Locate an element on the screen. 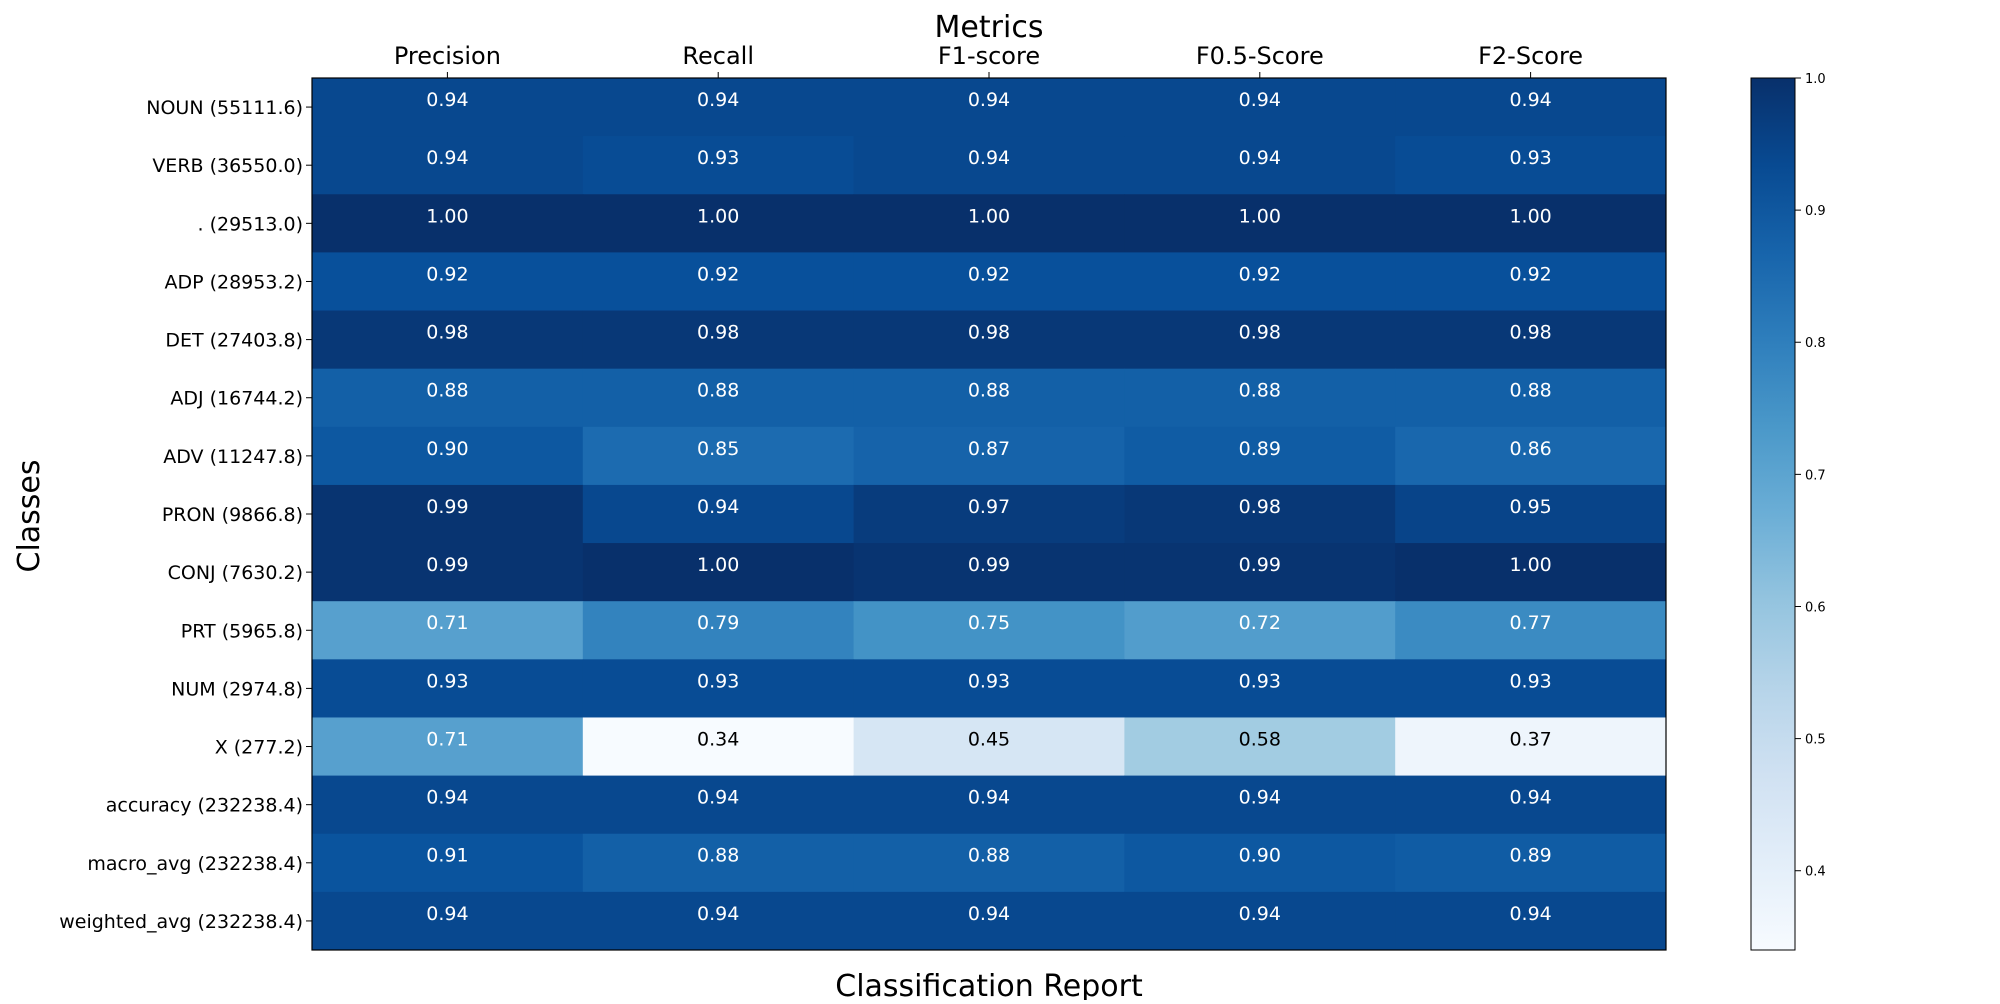 This screenshot has height=1004, width=2000. cell-value-label: 0.75 is located at coordinates (989, 623).